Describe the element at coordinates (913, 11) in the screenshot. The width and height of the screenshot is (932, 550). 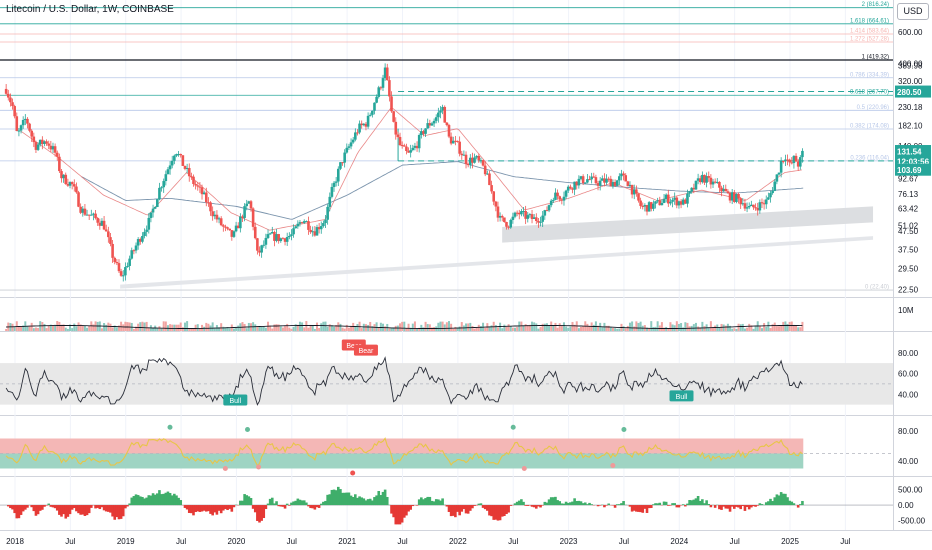
I see `currency-button: USD` at that location.